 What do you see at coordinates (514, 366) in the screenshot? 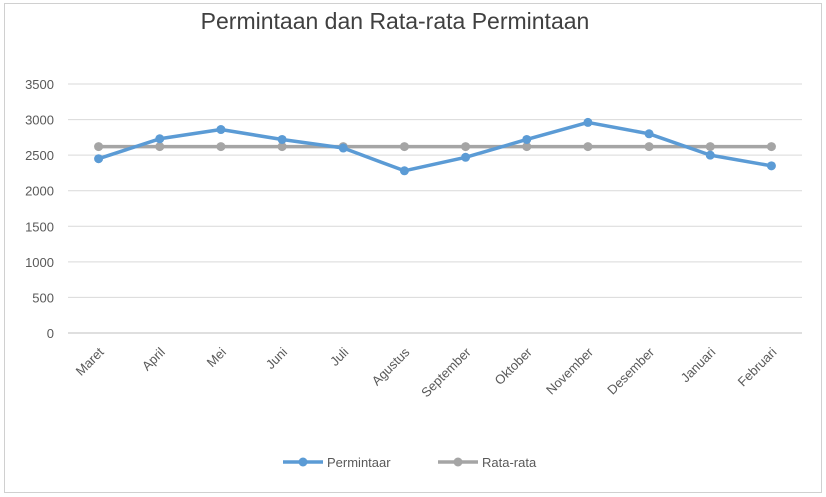
I see `x-tick-label: Oktober` at bounding box center [514, 366].